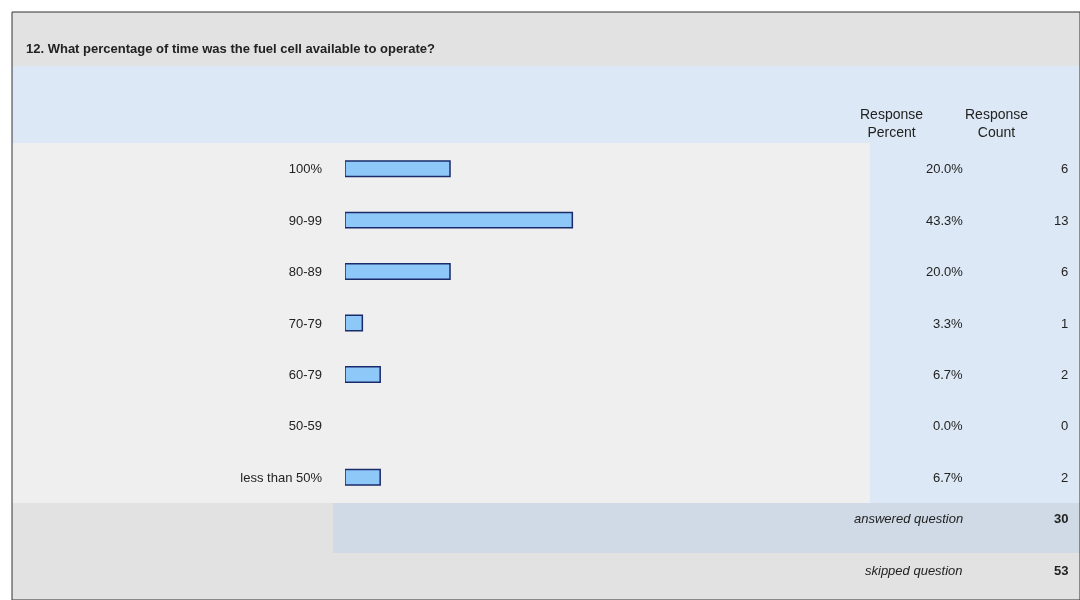 Image resolution: width=1080 pixels, height=600 pixels. What do you see at coordinates (909, 518) in the screenshot?
I see `text: answered question` at bounding box center [909, 518].